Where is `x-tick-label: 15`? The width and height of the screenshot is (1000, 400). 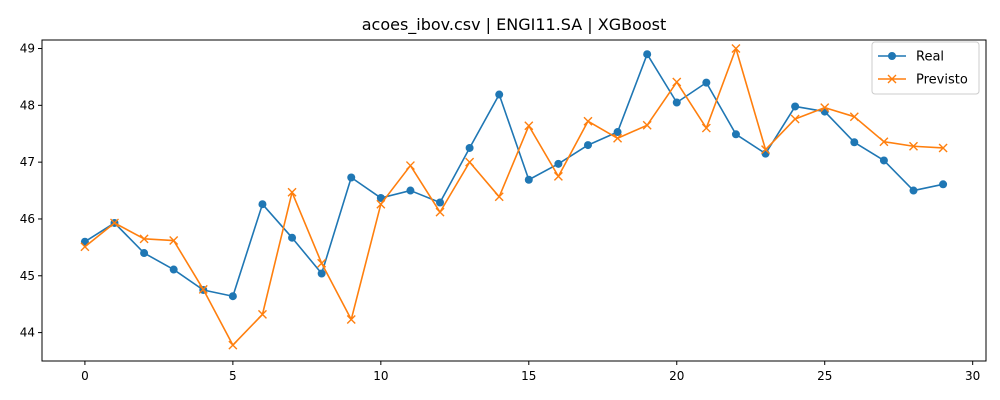
x-tick-label: 15 is located at coordinates (528, 376).